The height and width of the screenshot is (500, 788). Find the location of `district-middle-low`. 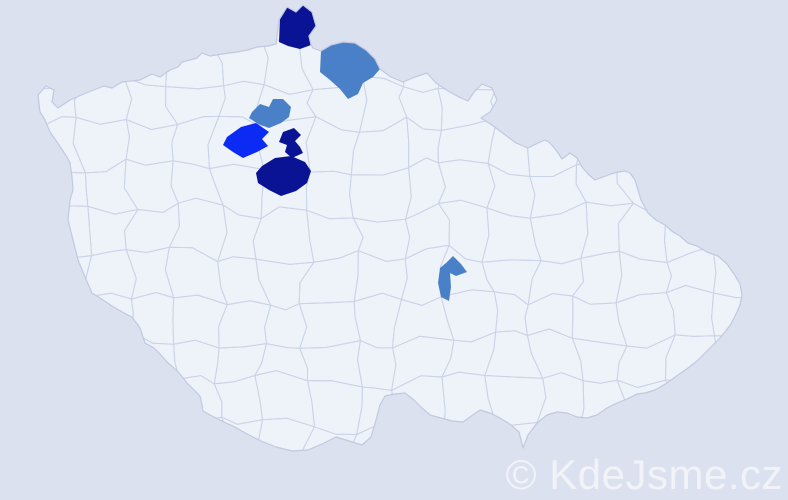

district-middle-low is located at coordinates (452, 278).